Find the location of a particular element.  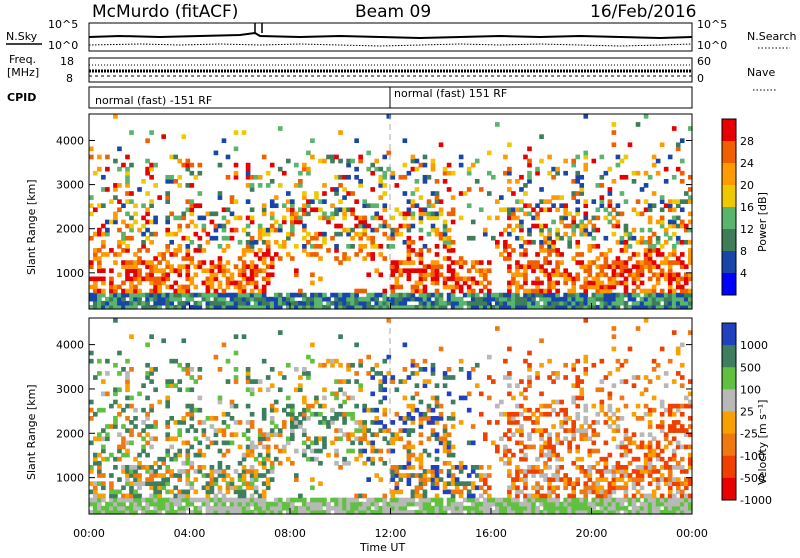

nsky-tick-bottom: 10^0 is located at coordinates (63, 45).